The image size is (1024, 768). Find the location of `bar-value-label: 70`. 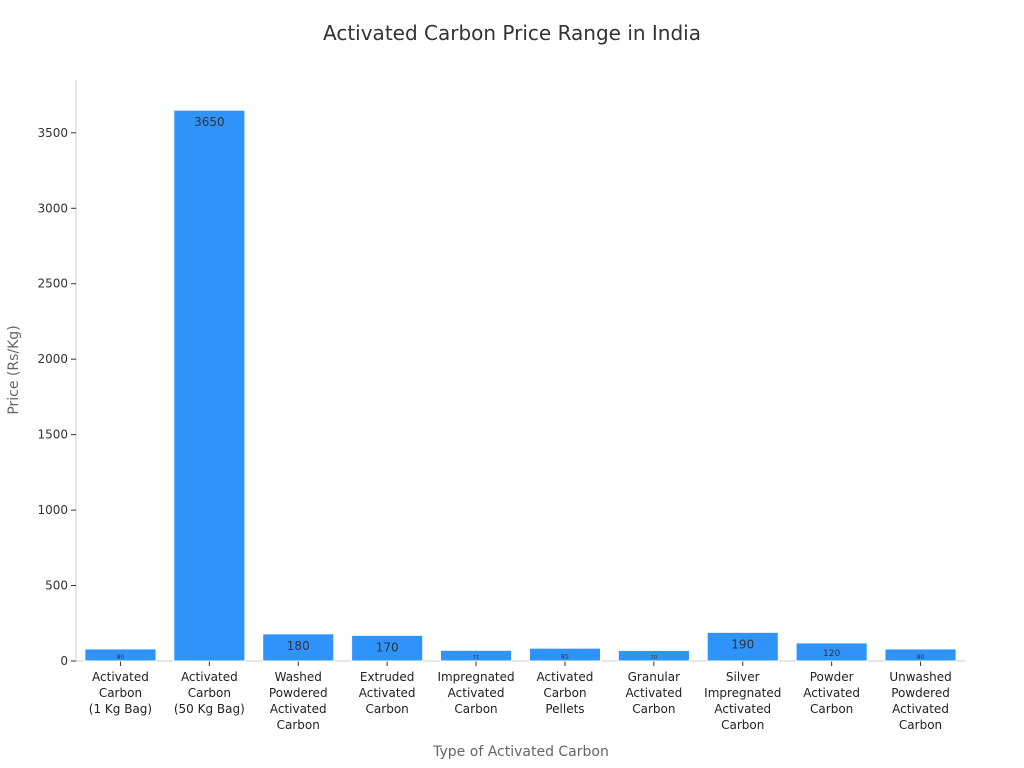

bar-value-label: 70 is located at coordinates (653, 658).